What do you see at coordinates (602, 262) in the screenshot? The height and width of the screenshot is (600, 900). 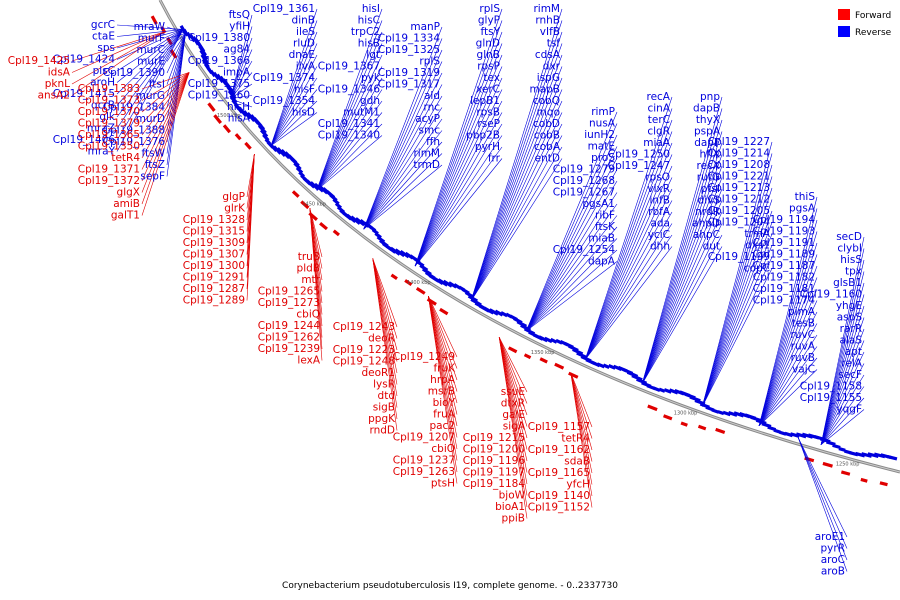 I see `reverse-gene-label: dapA` at bounding box center [602, 262].